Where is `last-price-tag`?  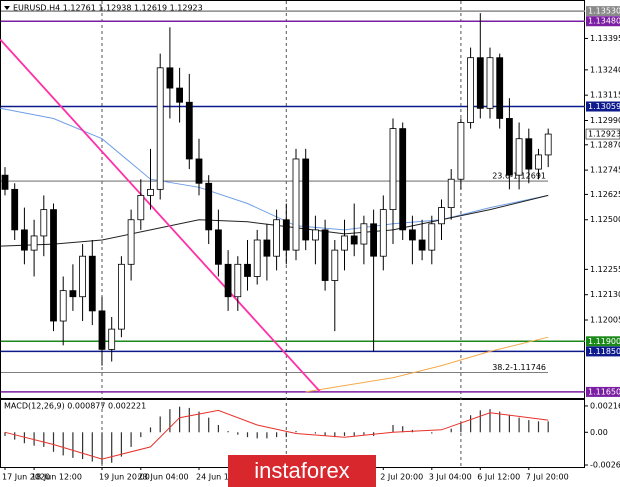
last-price-tag is located at coordinates (602, 134).